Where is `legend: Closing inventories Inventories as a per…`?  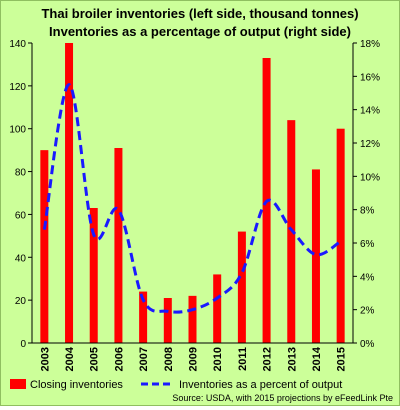
legend: Closing inventories Inventories as a per… is located at coordinates (176, 385).